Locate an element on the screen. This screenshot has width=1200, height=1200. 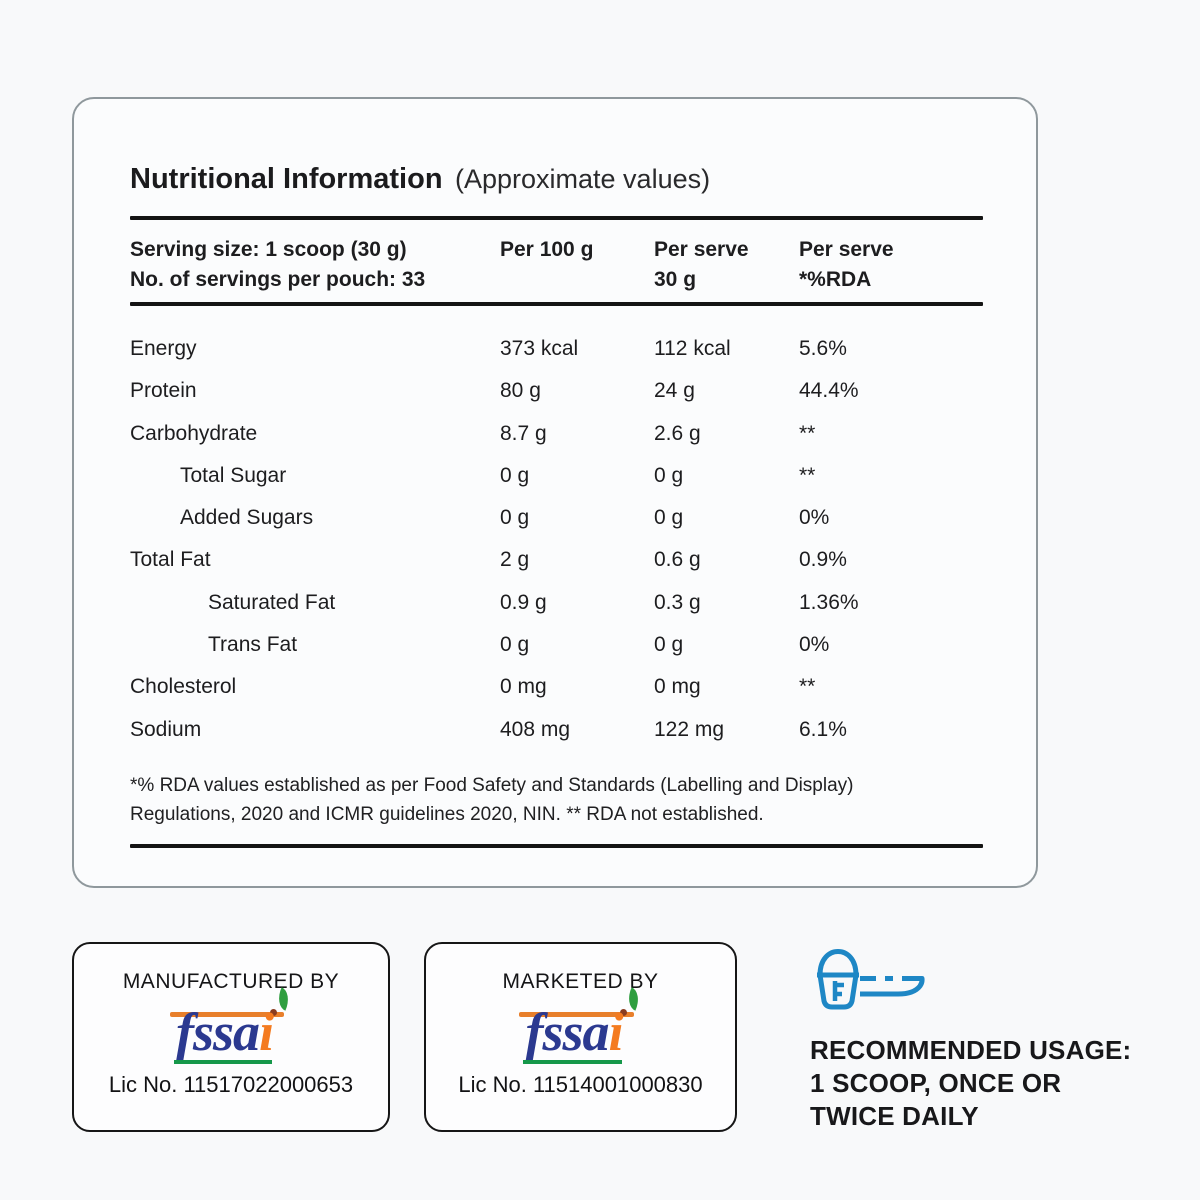
value-per-100g: 8.7 g is located at coordinates (523, 433).